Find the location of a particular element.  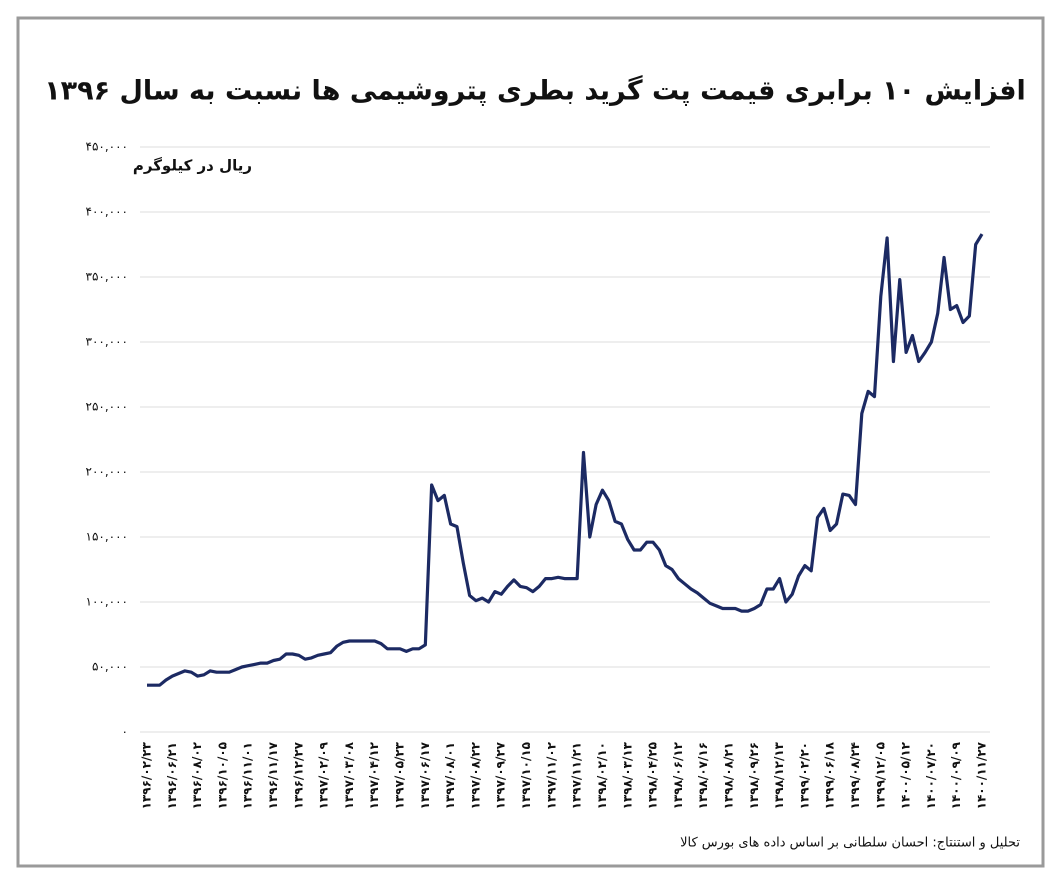

x-tick-label: ۱۳۹۸/۰۳/۱۳ is located at coordinates (627, 775).